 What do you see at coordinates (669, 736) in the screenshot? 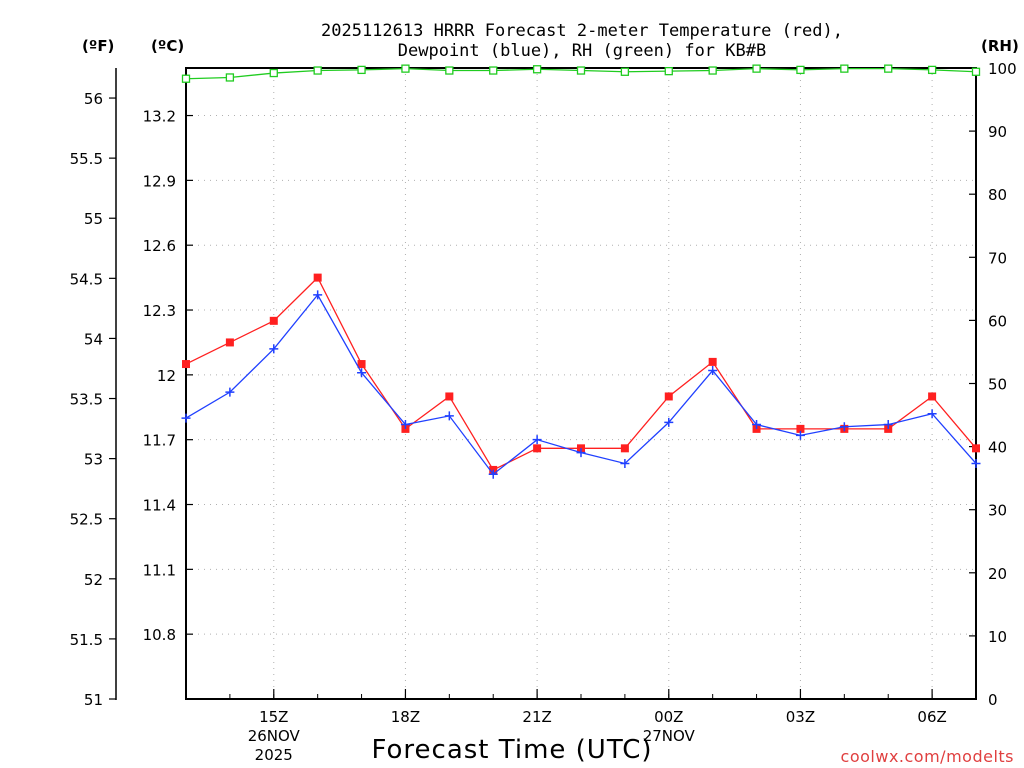
I see `x-date-label: 27NOV` at bounding box center [669, 736].